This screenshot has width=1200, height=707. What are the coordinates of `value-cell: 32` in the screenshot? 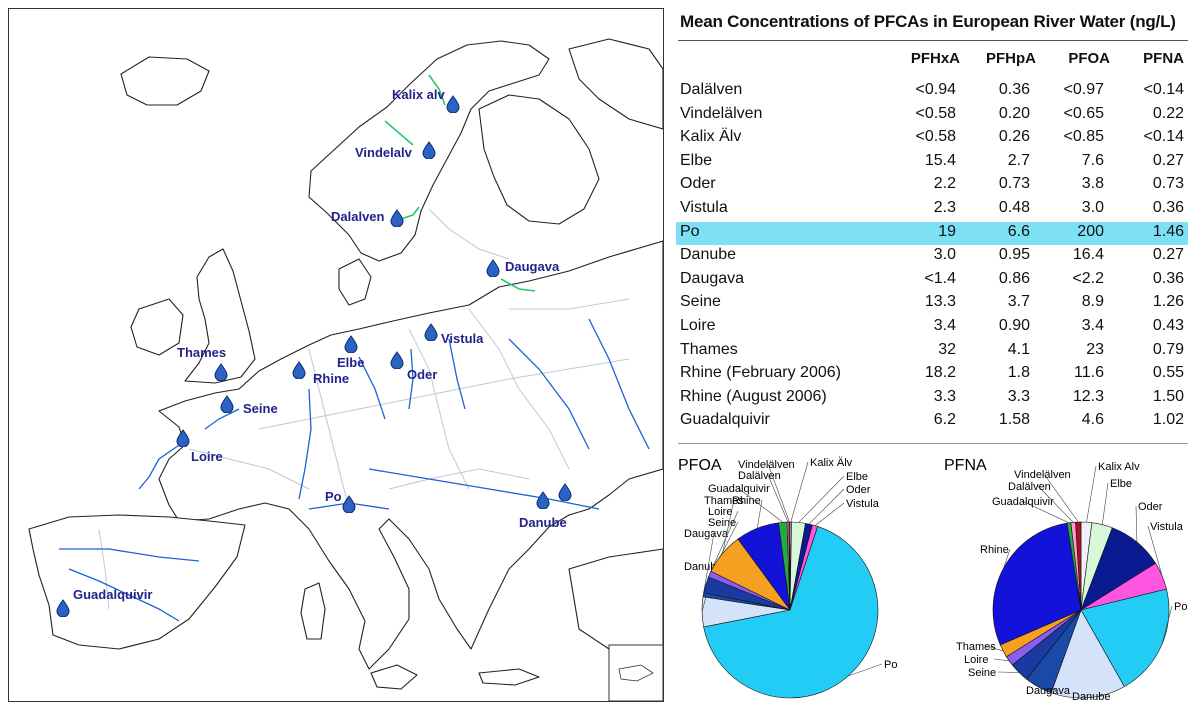 It's located at (947, 349).